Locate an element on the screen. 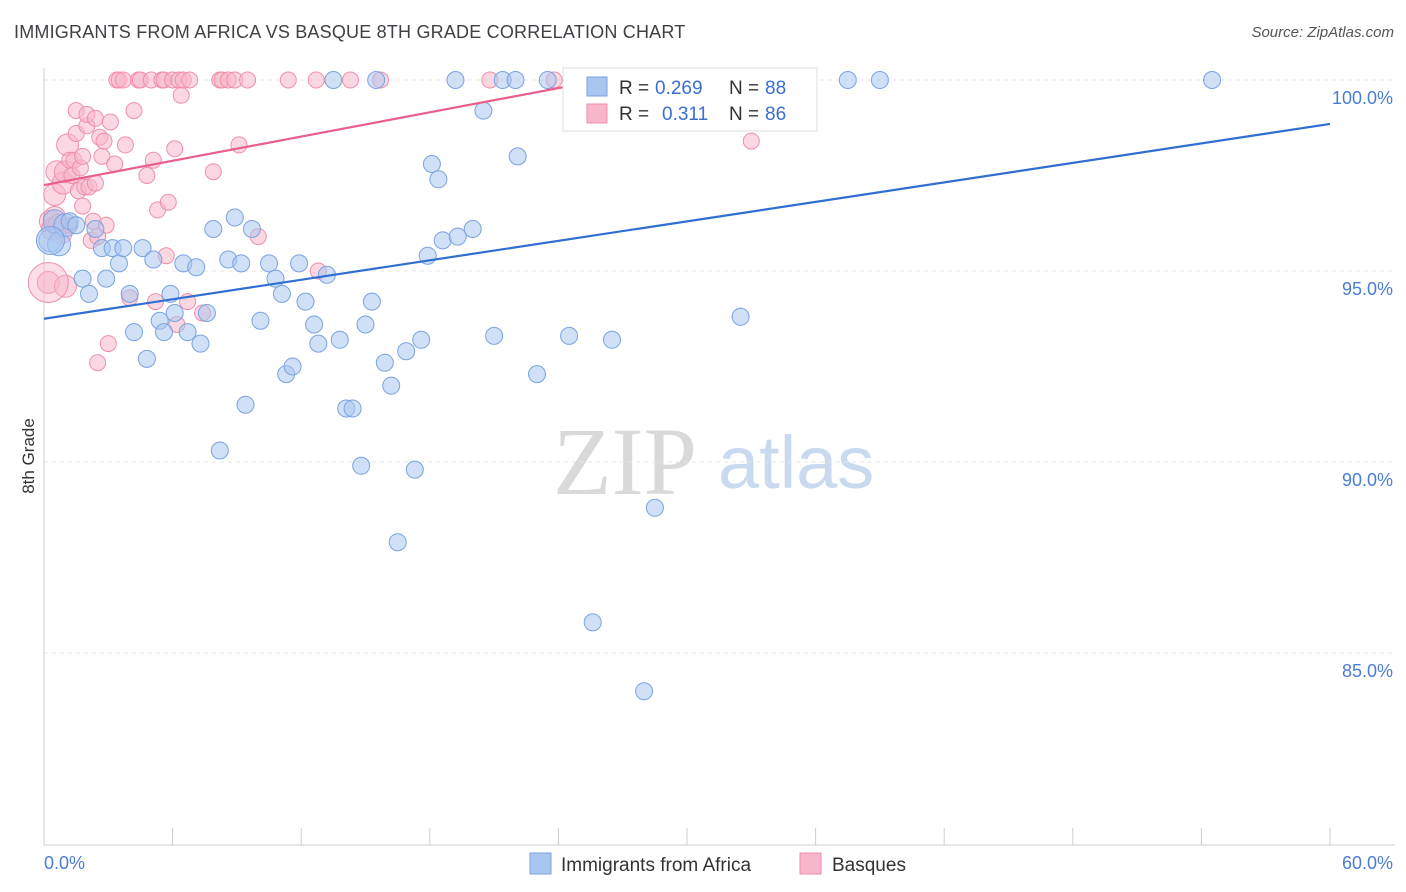 The image size is (1406, 892). bottom-legend: Immigrants from Africa Basques is located at coordinates (717, 864).